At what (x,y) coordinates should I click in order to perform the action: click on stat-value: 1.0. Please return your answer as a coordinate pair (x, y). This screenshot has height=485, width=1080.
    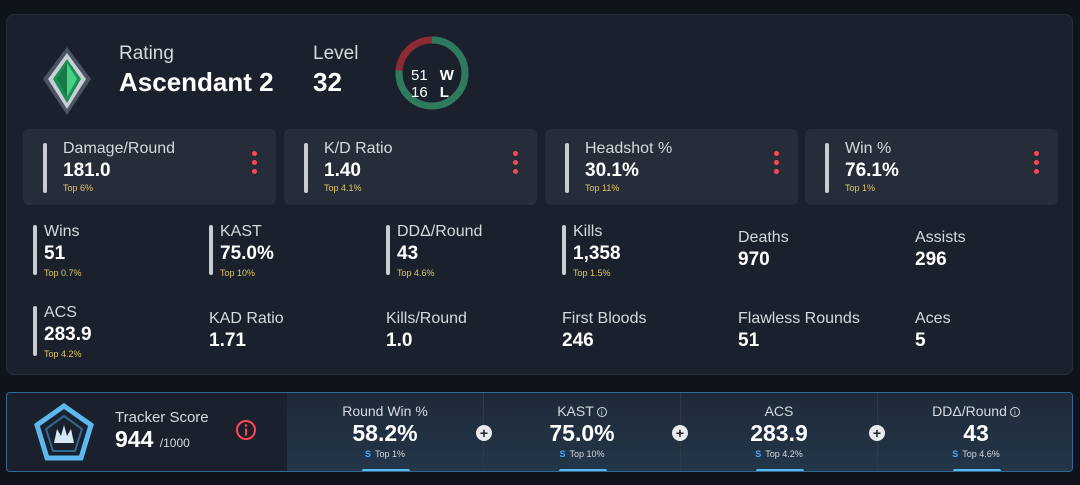
    Looking at the image, I should click on (399, 340).